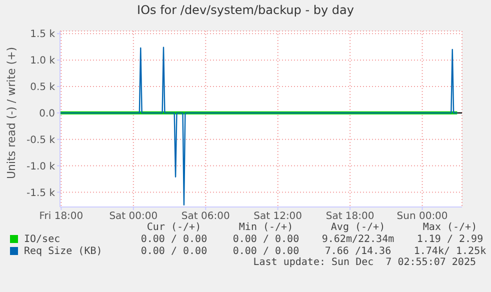 The image size is (491, 292). Describe the element at coordinates (358, 239) in the screenshot. I see `text: 9.62m/22.34m` at that location.